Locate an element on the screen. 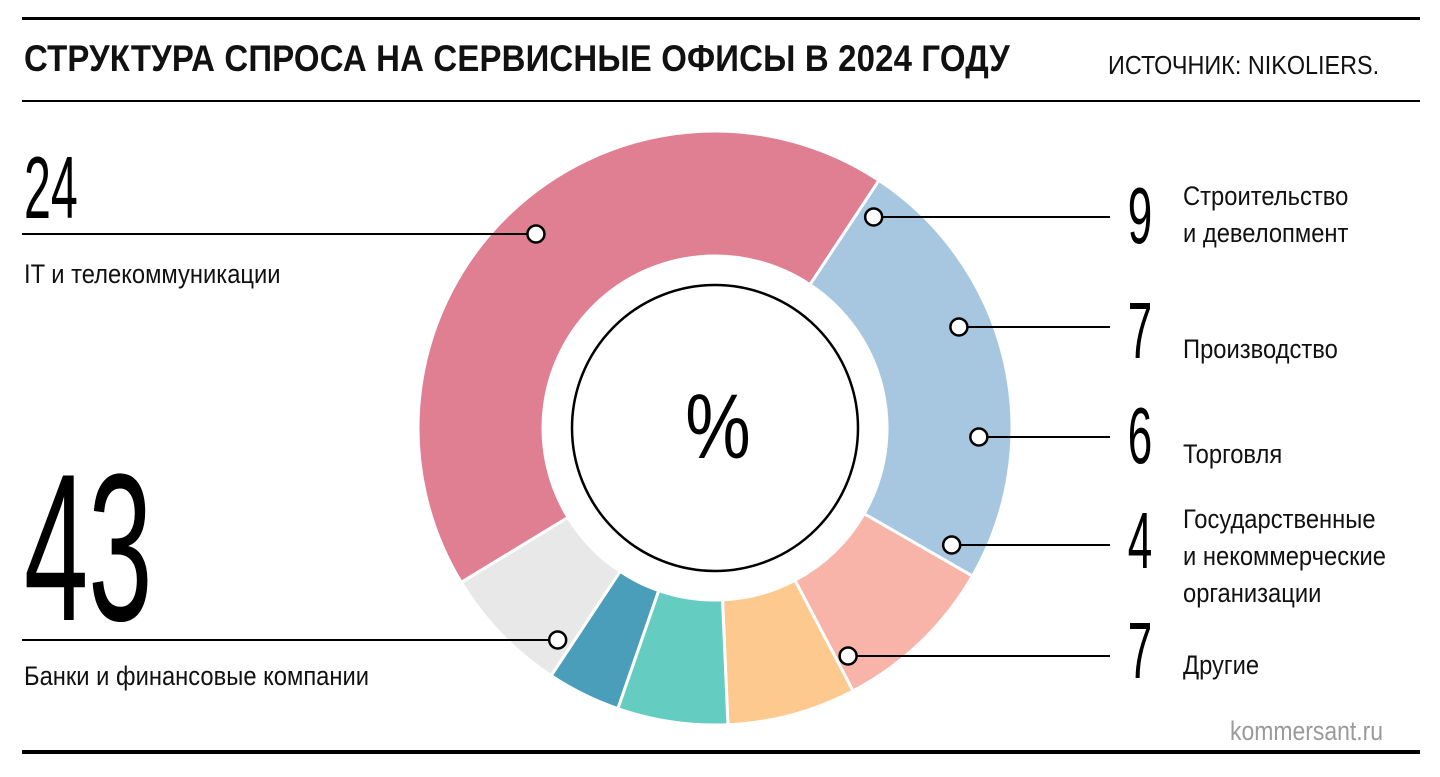 This screenshot has height=777, width=1440. chart-source: ИСТОЧНИК: NIKOLIERS. is located at coordinates (1244, 65).